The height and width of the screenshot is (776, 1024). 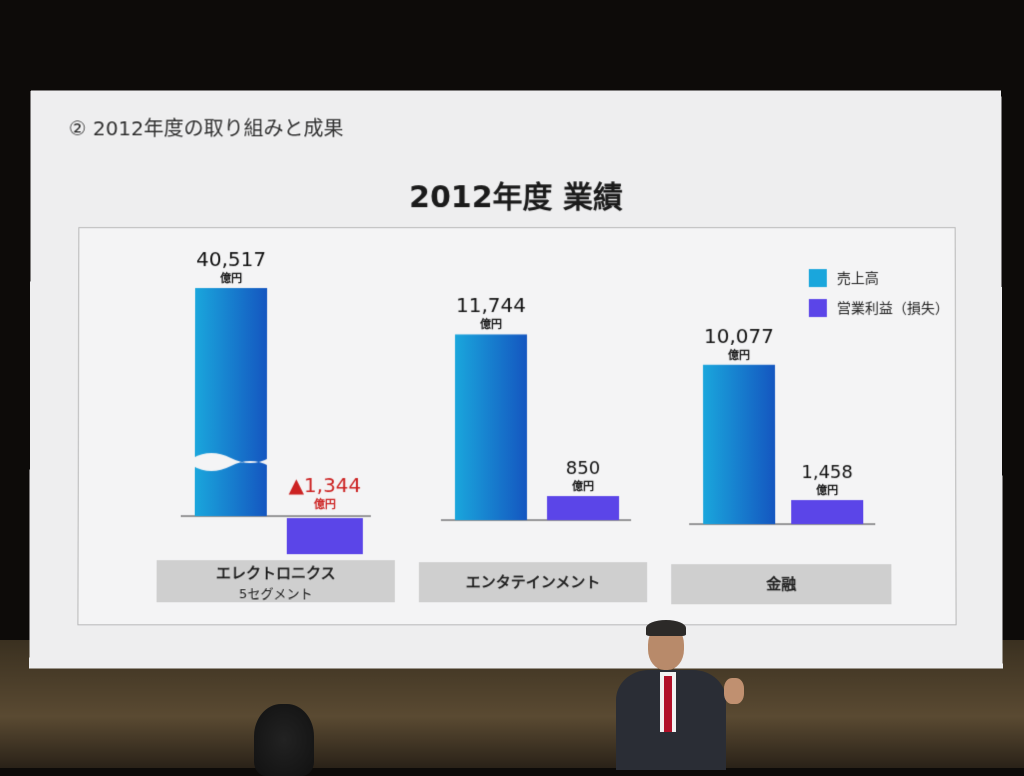 I want to click on category-box-entertainment: エンタテインメント, so click(x=533, y=582).